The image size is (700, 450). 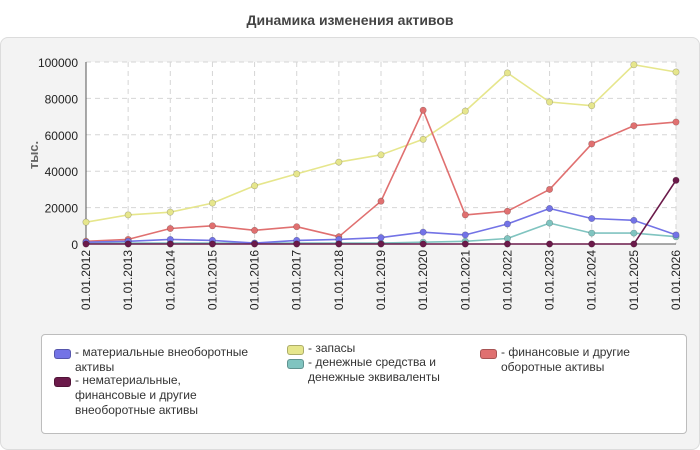 What do you see at coordinates (423, 280) in the screenshot?
I see `x-tick-label: 01.01.2020` at bounding box center [423, 280].